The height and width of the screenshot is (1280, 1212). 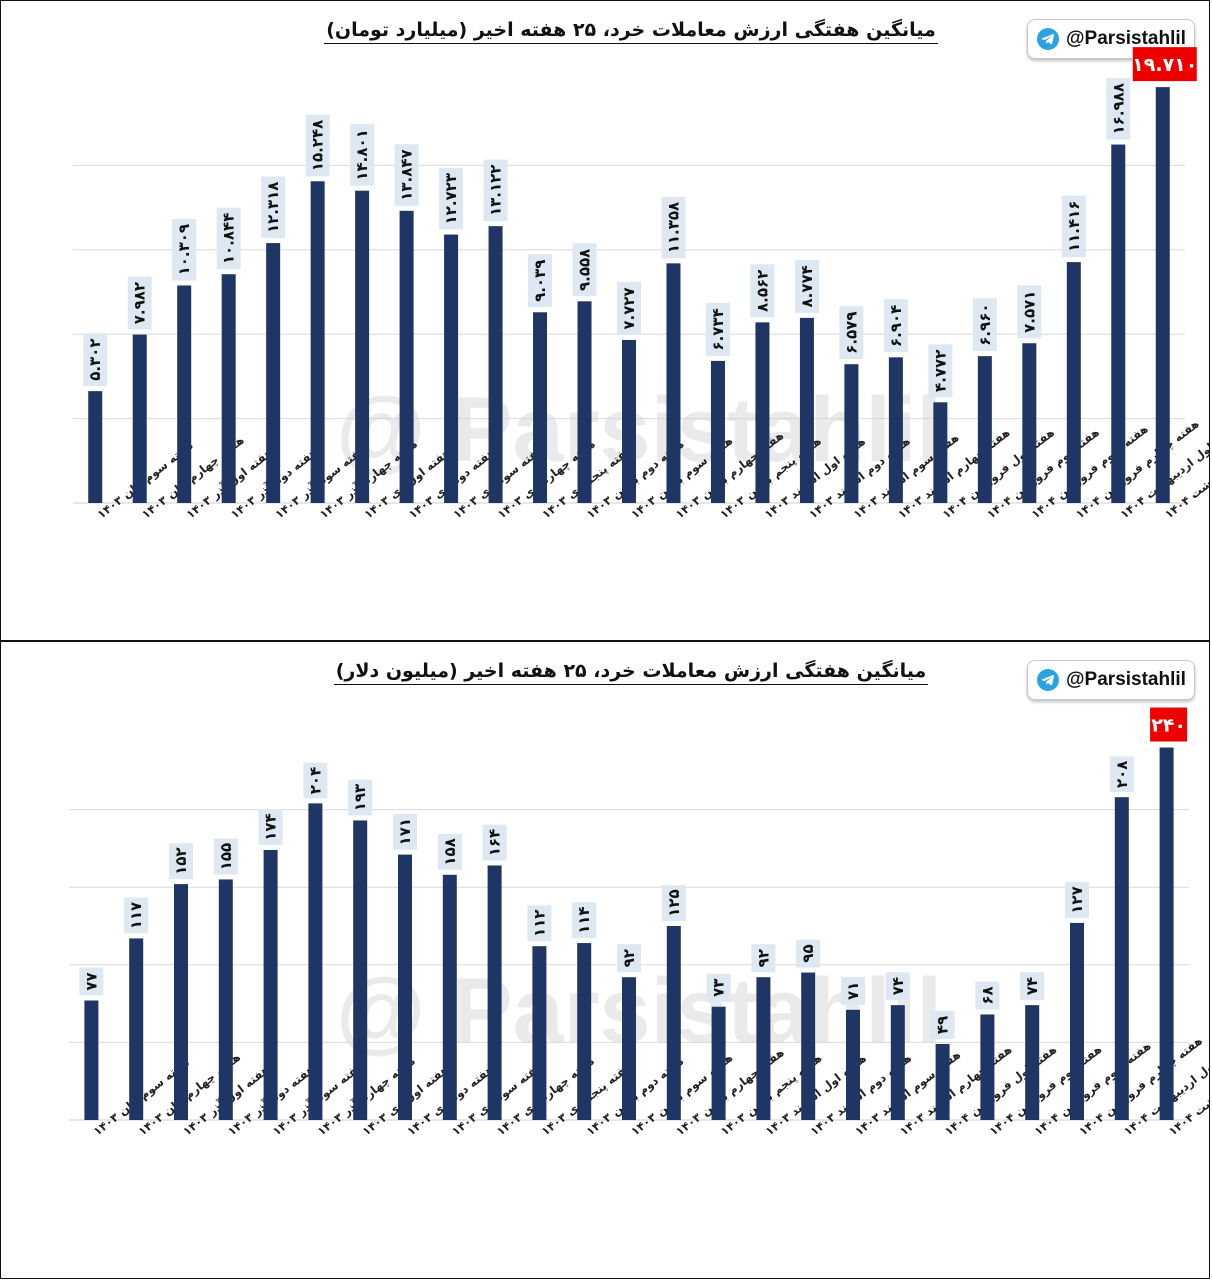 I want to click on svg-text: ۱۶۴, so click(x=495, y=842).